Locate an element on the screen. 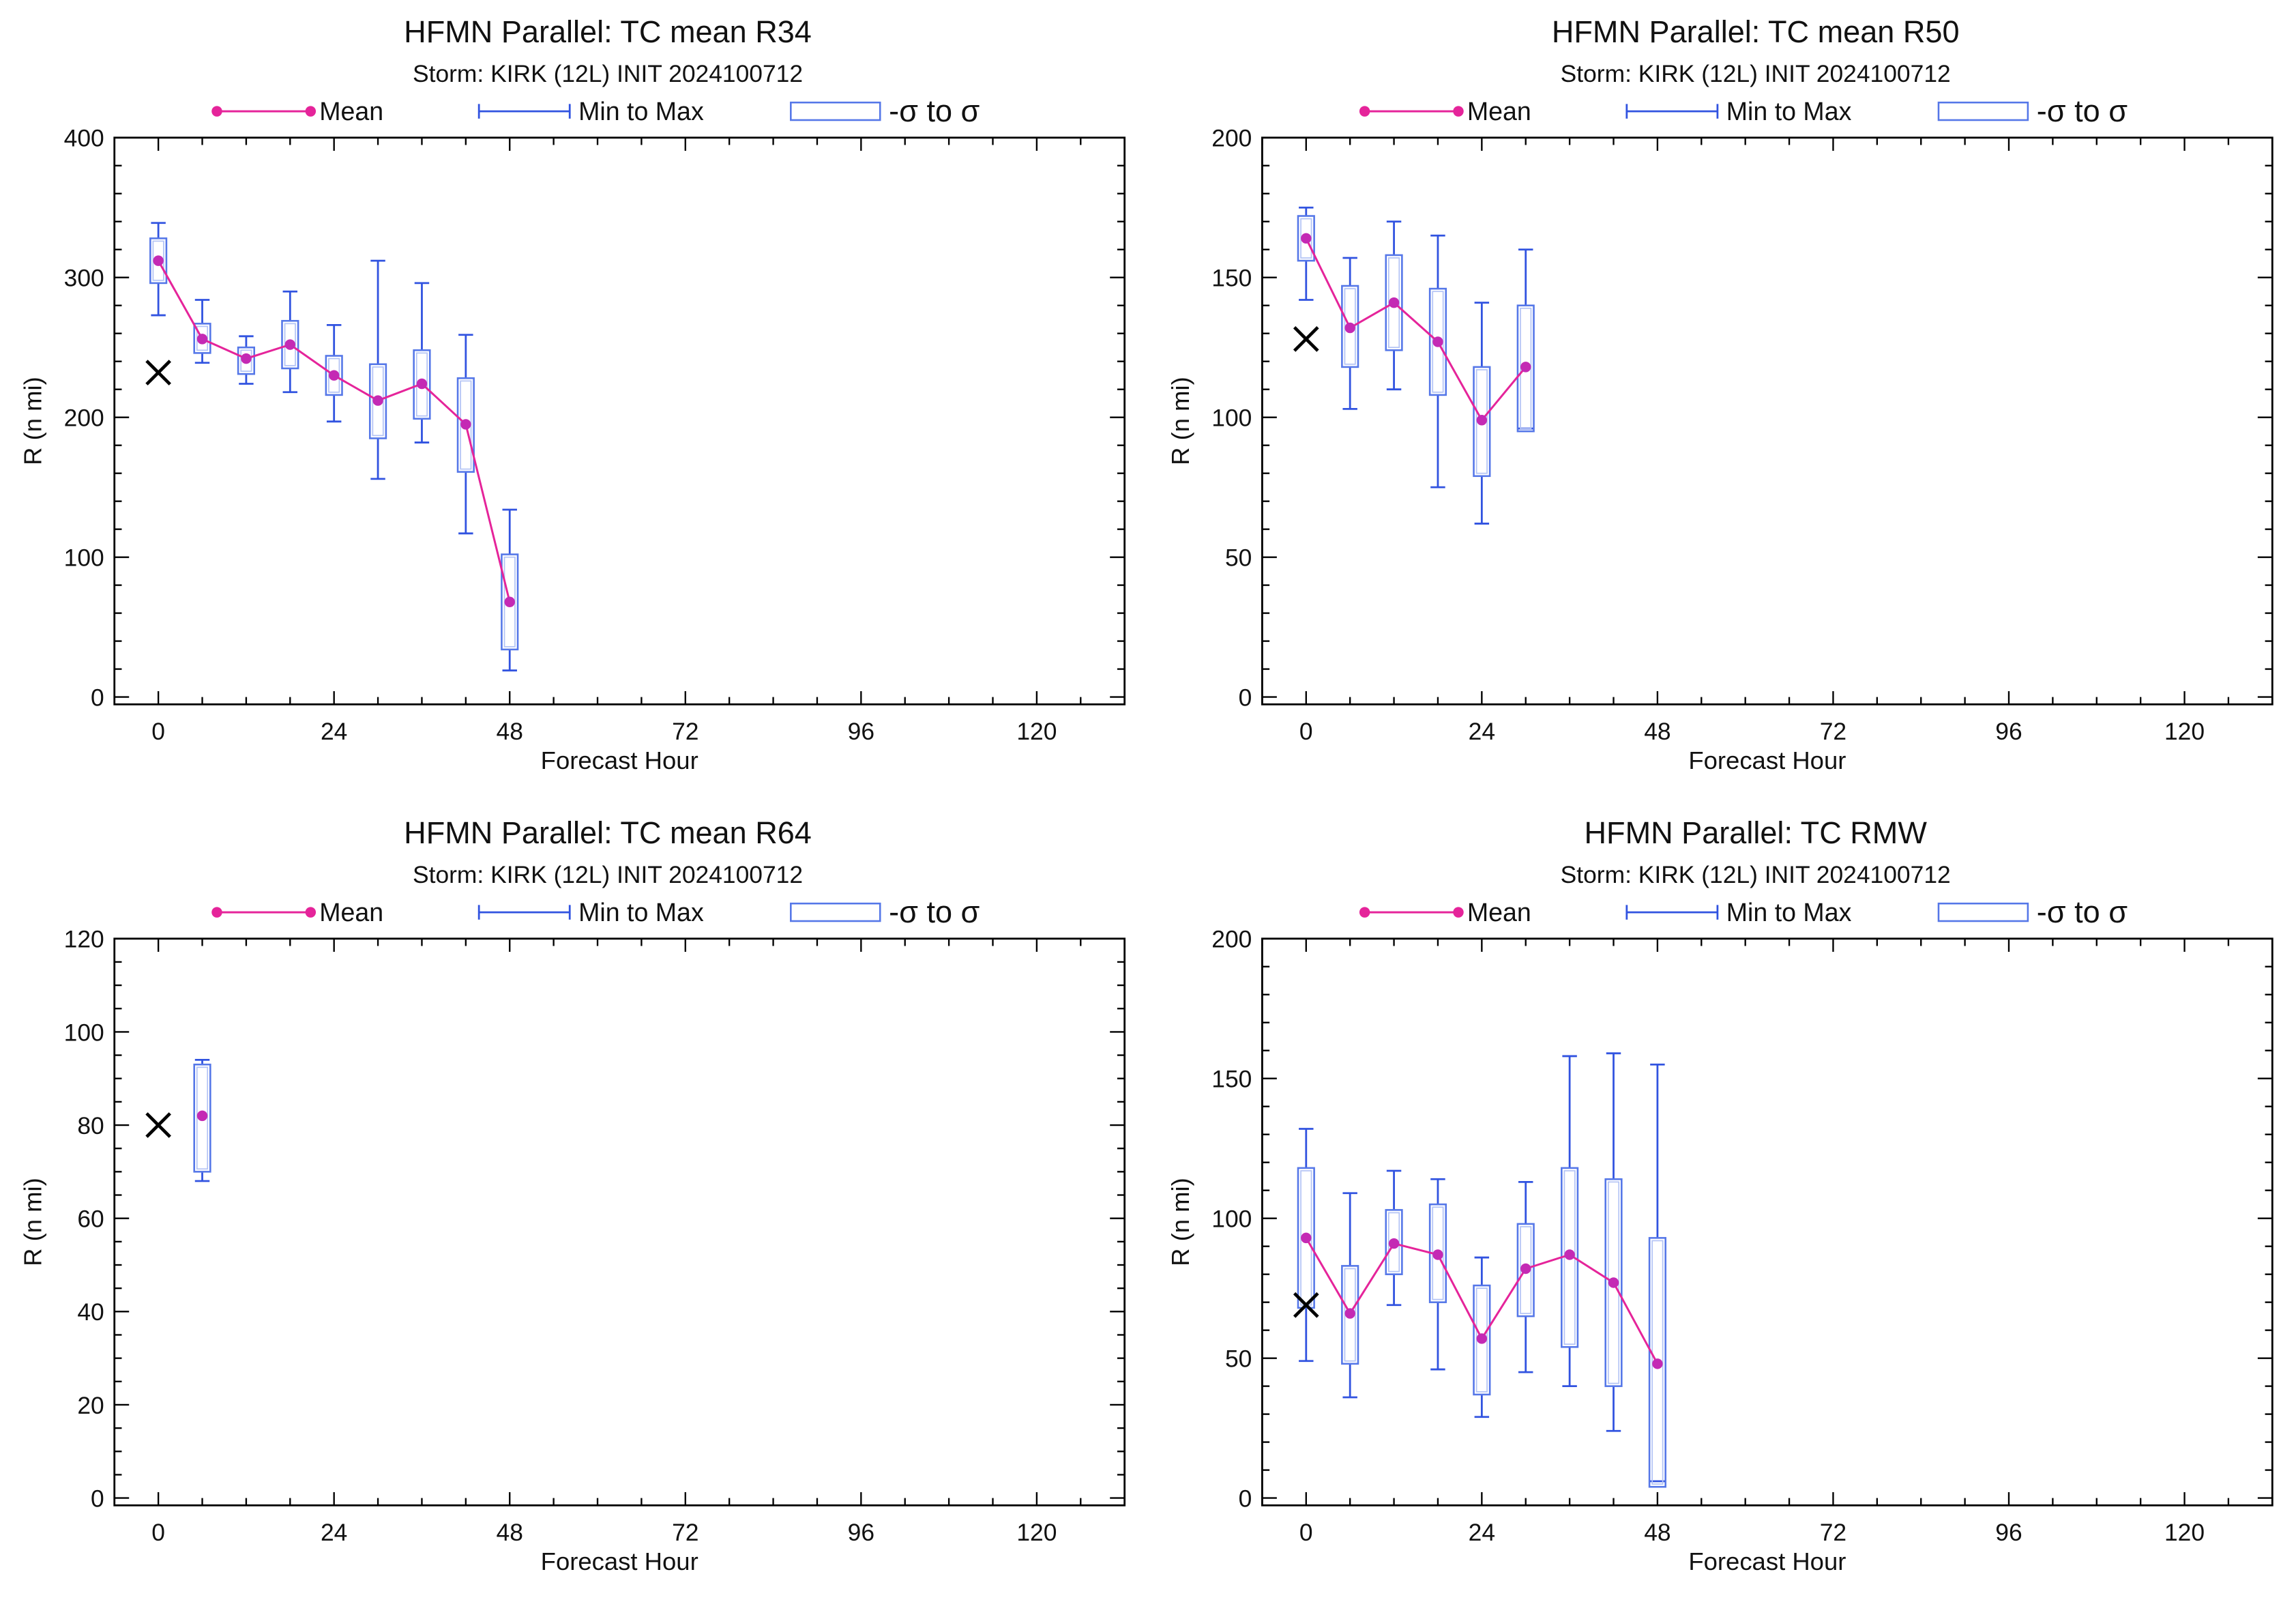 This screenshot has width=2296, height=1602. y-tick-label: 400 is located at coordinates (84, 138).